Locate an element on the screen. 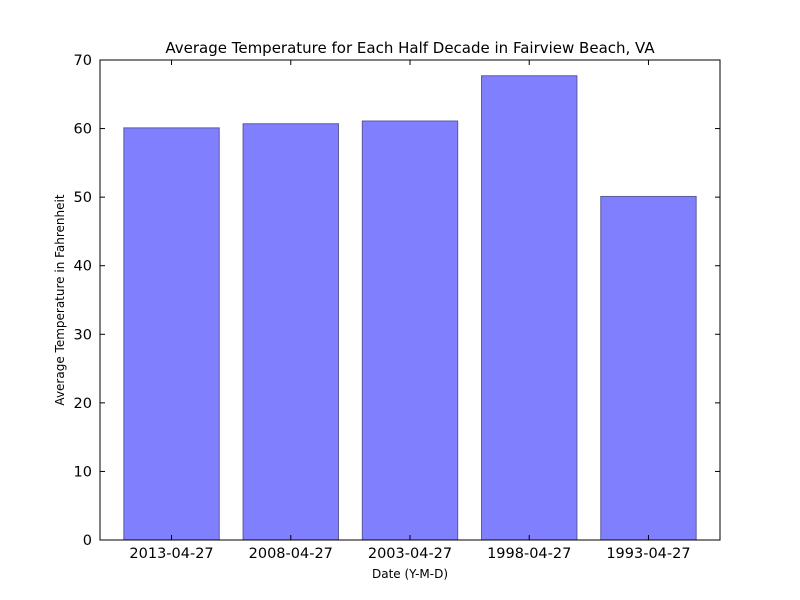 The image size is (800, 600). y-tick-label: 70 is located at coordinates (83, 61).